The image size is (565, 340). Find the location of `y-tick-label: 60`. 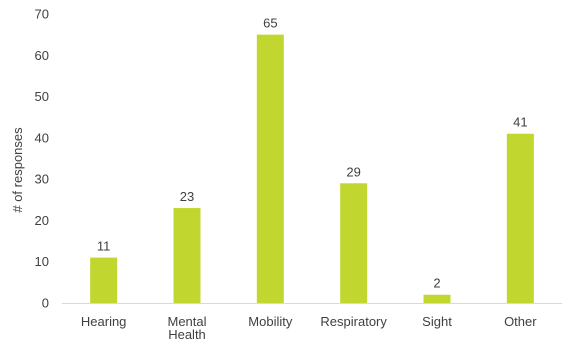

y-tick-label: 60 is located at coordinates (42, 55).